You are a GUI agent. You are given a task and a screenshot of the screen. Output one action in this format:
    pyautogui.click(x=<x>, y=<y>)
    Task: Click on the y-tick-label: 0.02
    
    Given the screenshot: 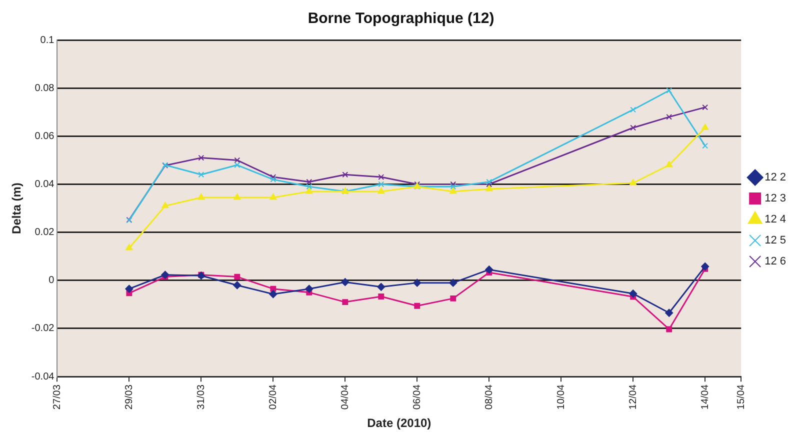 What is the action you would take?
    pyautogui.click(x=44, y=232)
    